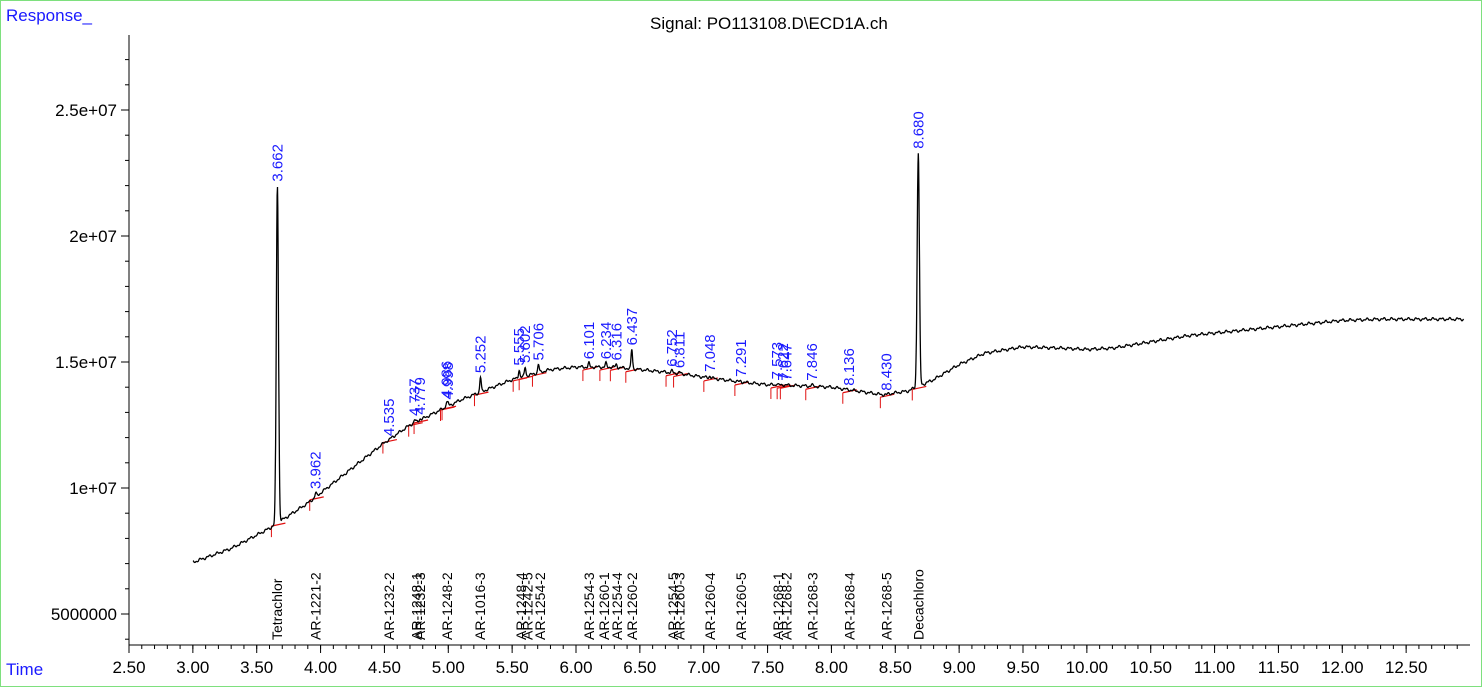  I want to click on x-tick-label: 8.50, so click(895, 667).